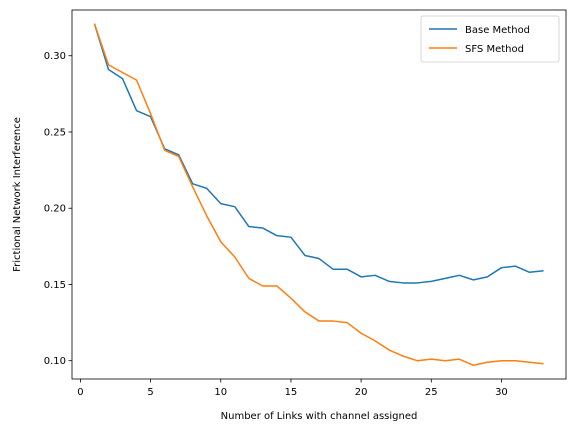 The height and width of the screenshot is (436, 576). I want to click on y-tick-label: 0.10, so click(55, 361).